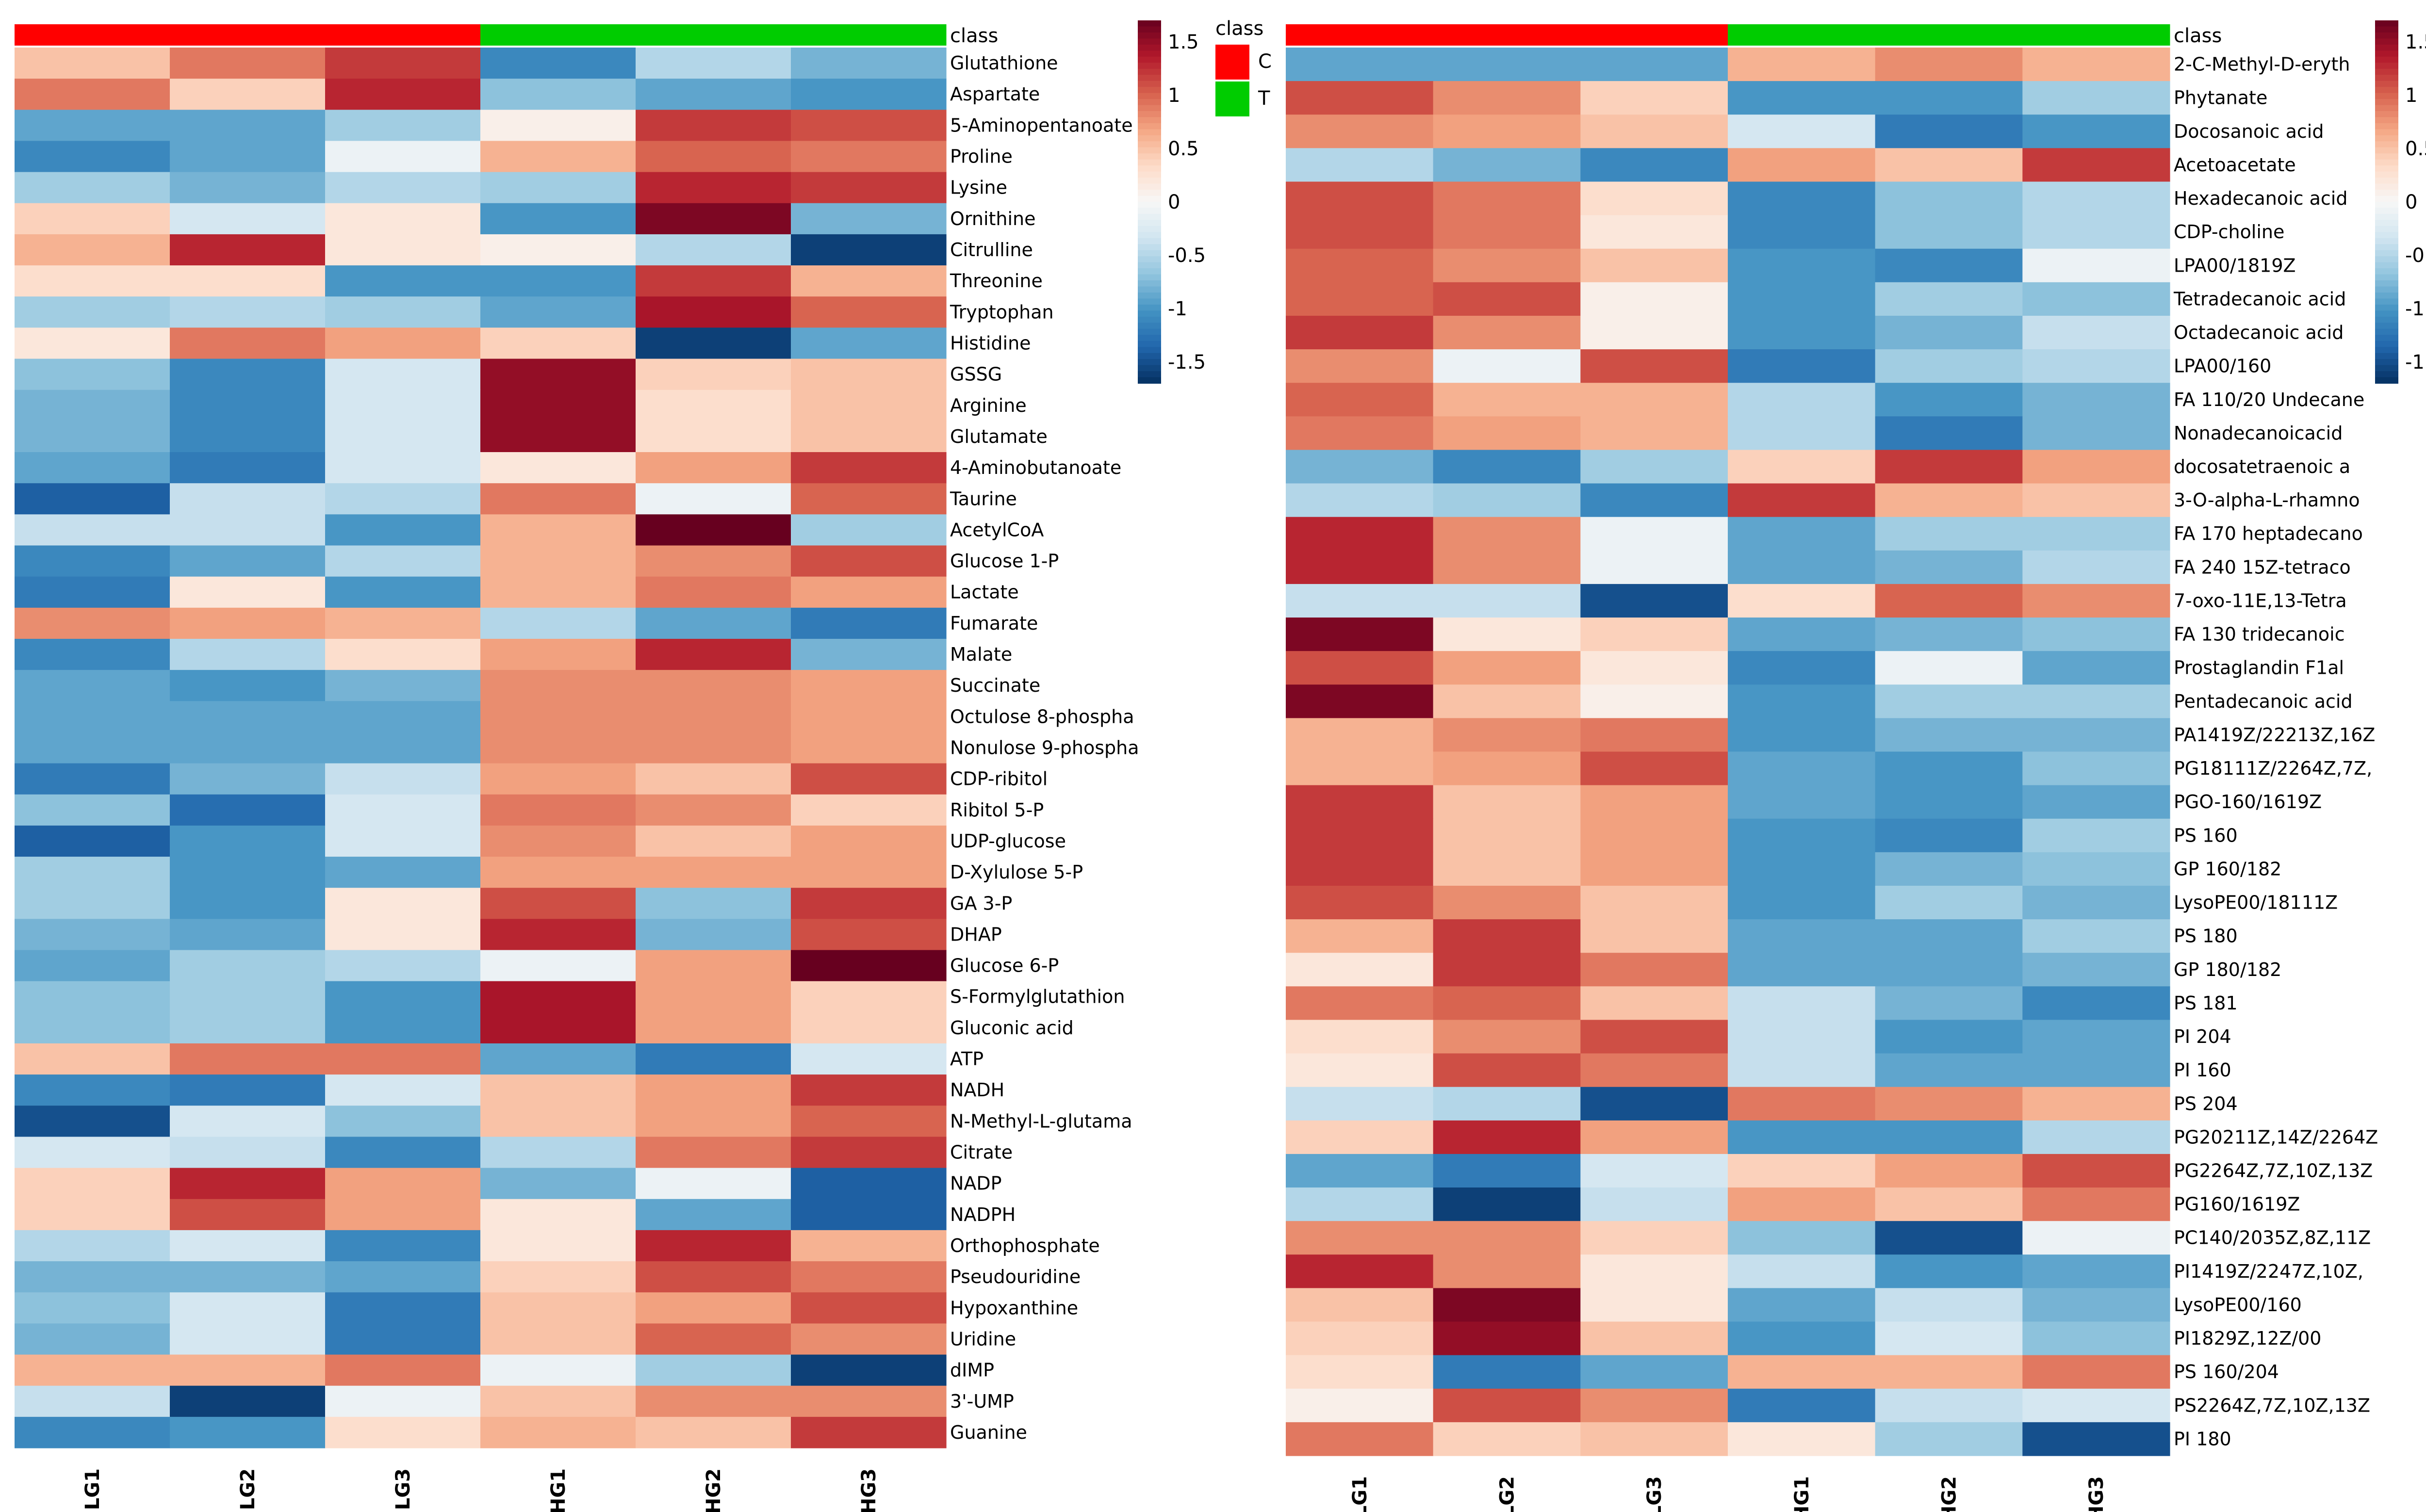 This screenshot has width=2426, height=1512. What do you see at coordinates (994, 623) in the screenshot?
I see `row-label: Fumarate` at bounding box center [994, 623].